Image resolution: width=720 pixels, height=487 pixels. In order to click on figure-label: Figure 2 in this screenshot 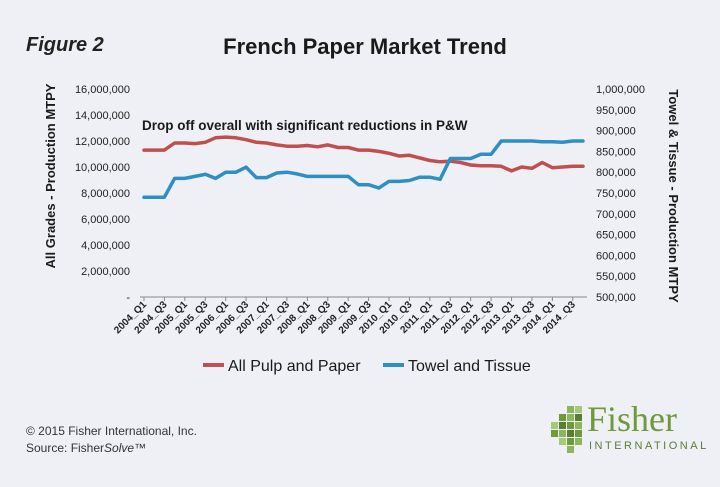, I will do `click(65, 45)`.